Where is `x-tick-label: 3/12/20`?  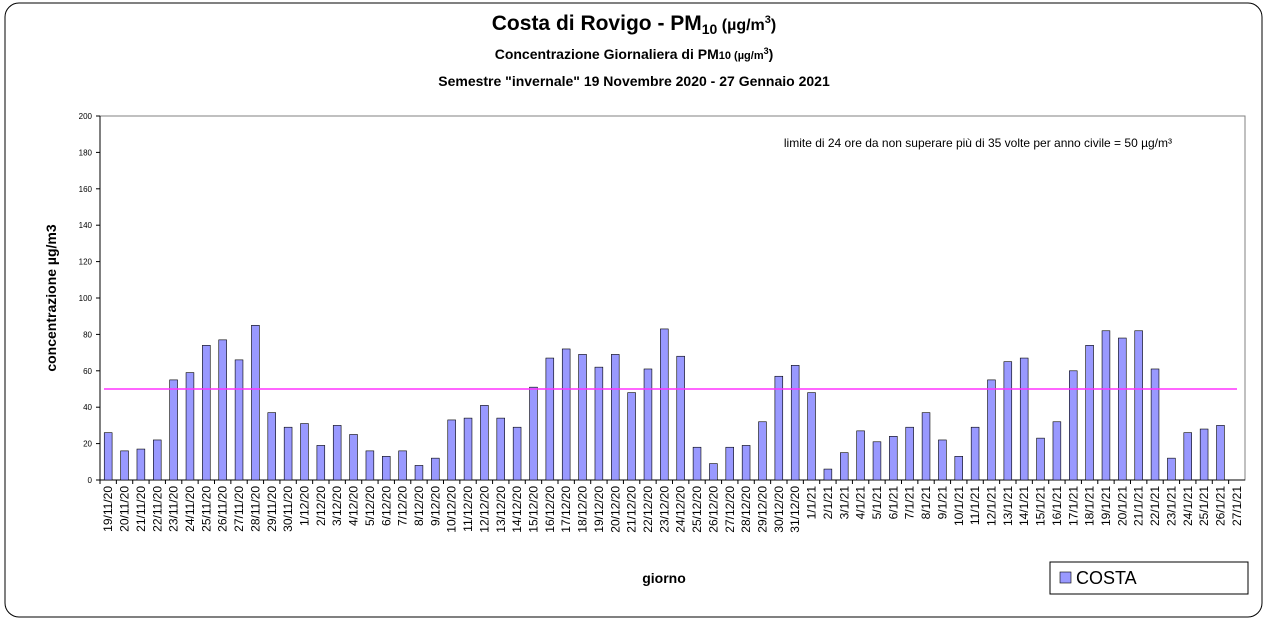
x-tick-label: 3/12/20 is located at coordinates (337, 506).